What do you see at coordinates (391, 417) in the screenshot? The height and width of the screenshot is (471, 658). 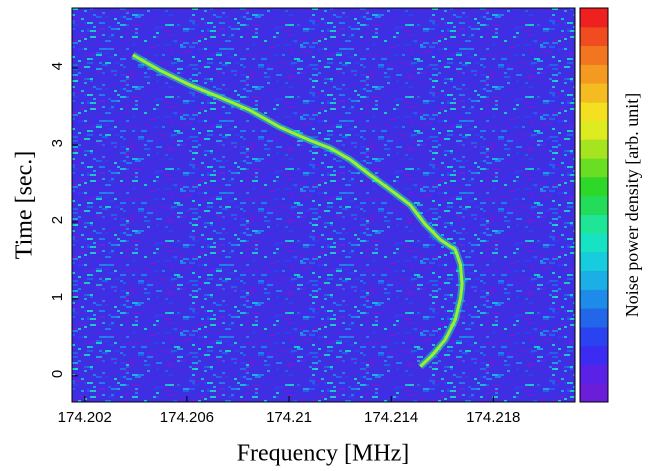 I see `x-tick-label: 174.214` at bounding box center [391, 417].